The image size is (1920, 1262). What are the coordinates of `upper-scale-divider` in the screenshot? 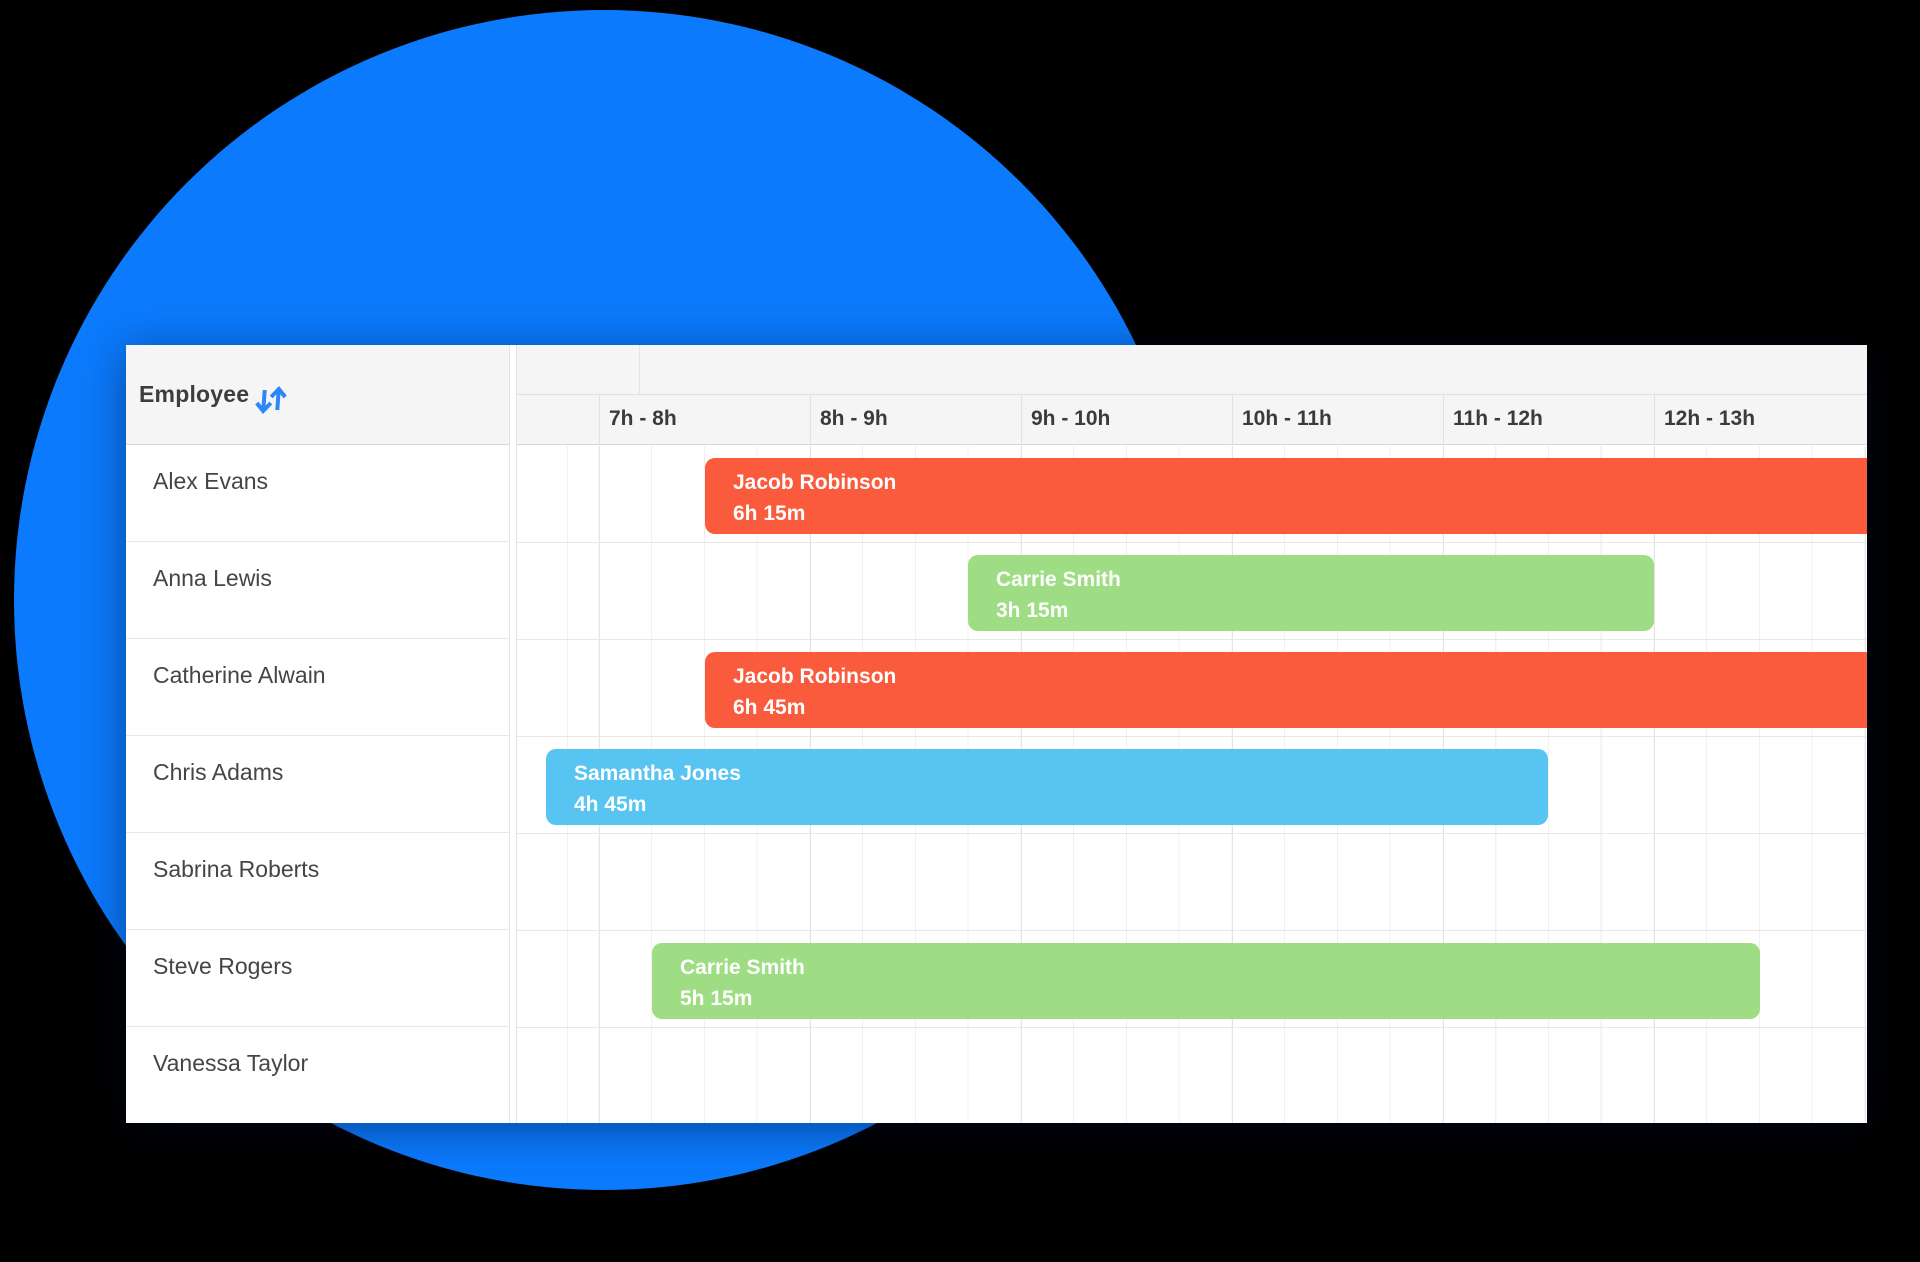 It's located at (639, 369).